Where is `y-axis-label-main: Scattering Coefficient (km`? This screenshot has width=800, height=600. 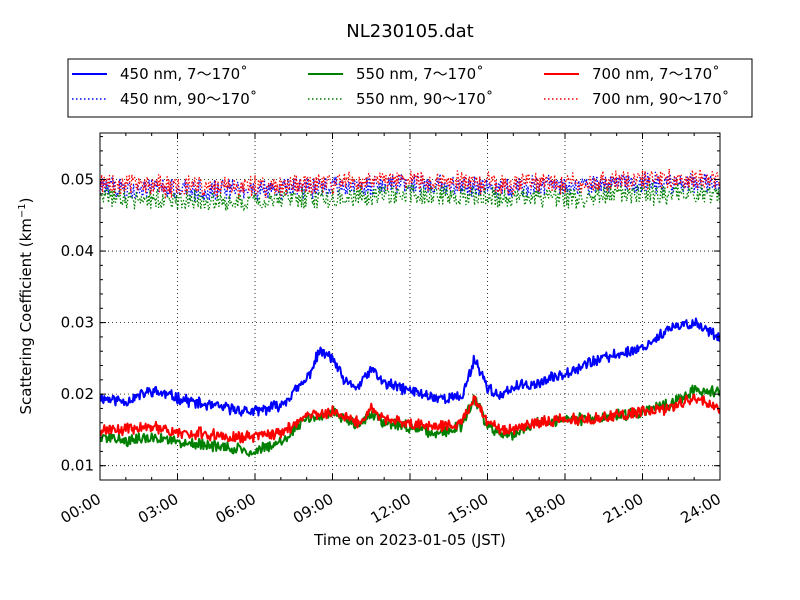
y-axis-label-main: Scattering Coefficient (km is located at coordinates (26, 316).